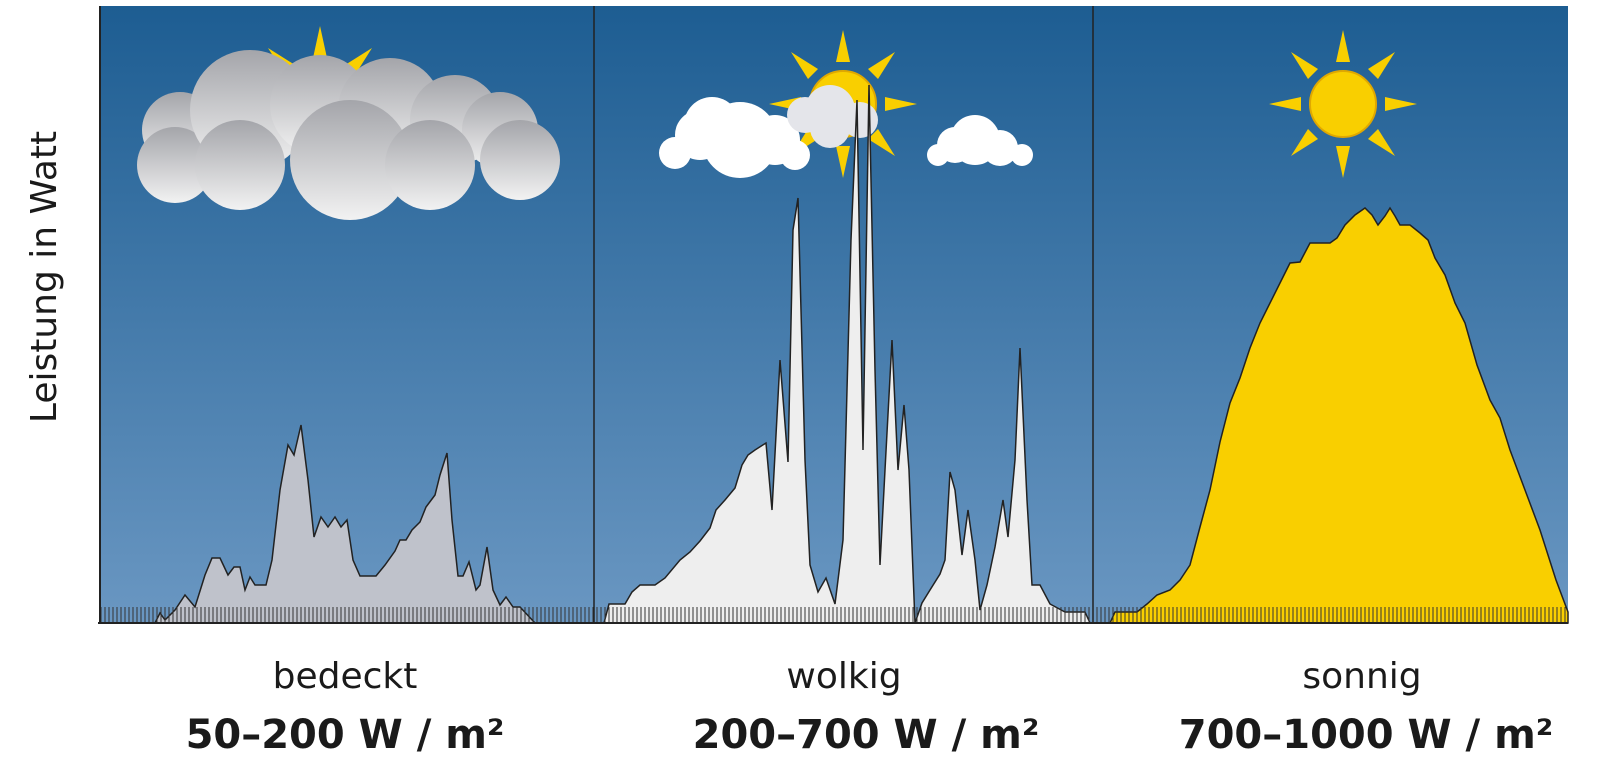  I want to click on sun, so click(1343, 104).